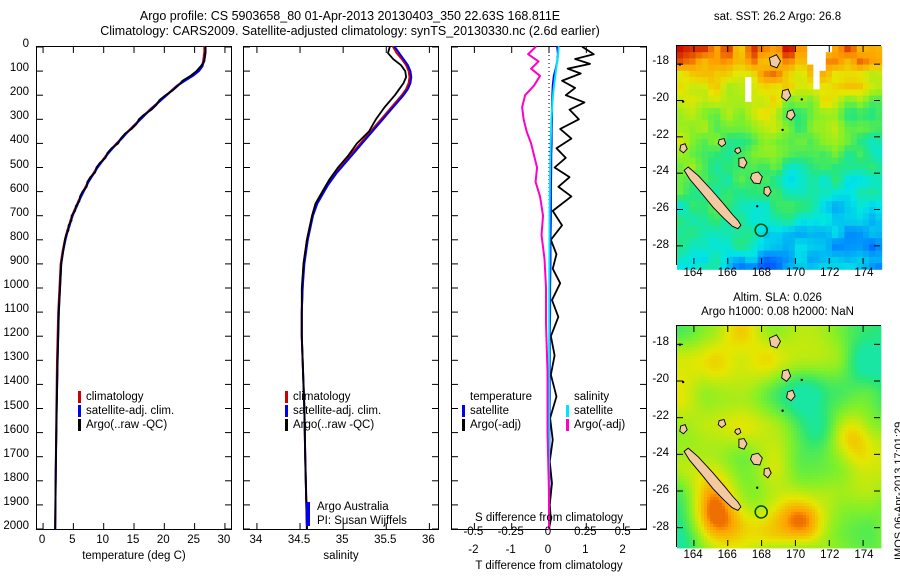 The image size is (900, 580). I want to click on axis-tick-label: 20, so click(163, 540).